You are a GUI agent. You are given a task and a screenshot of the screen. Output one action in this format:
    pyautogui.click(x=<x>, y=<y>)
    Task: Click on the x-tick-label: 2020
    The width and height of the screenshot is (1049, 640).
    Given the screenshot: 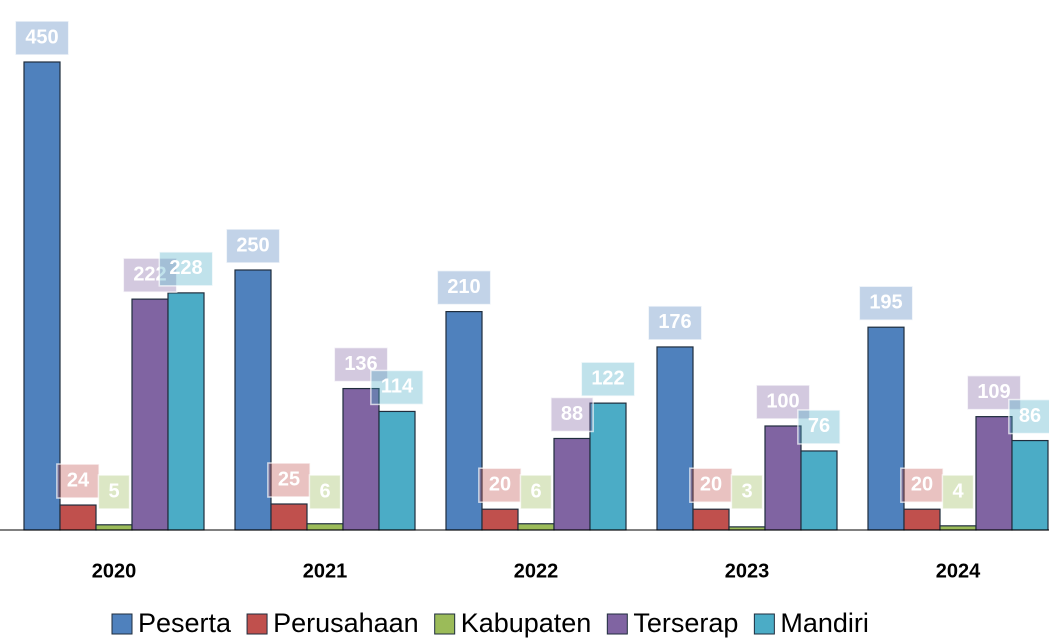 What is the action you would take?
    pyautogui.click(x=114, y=571)
    